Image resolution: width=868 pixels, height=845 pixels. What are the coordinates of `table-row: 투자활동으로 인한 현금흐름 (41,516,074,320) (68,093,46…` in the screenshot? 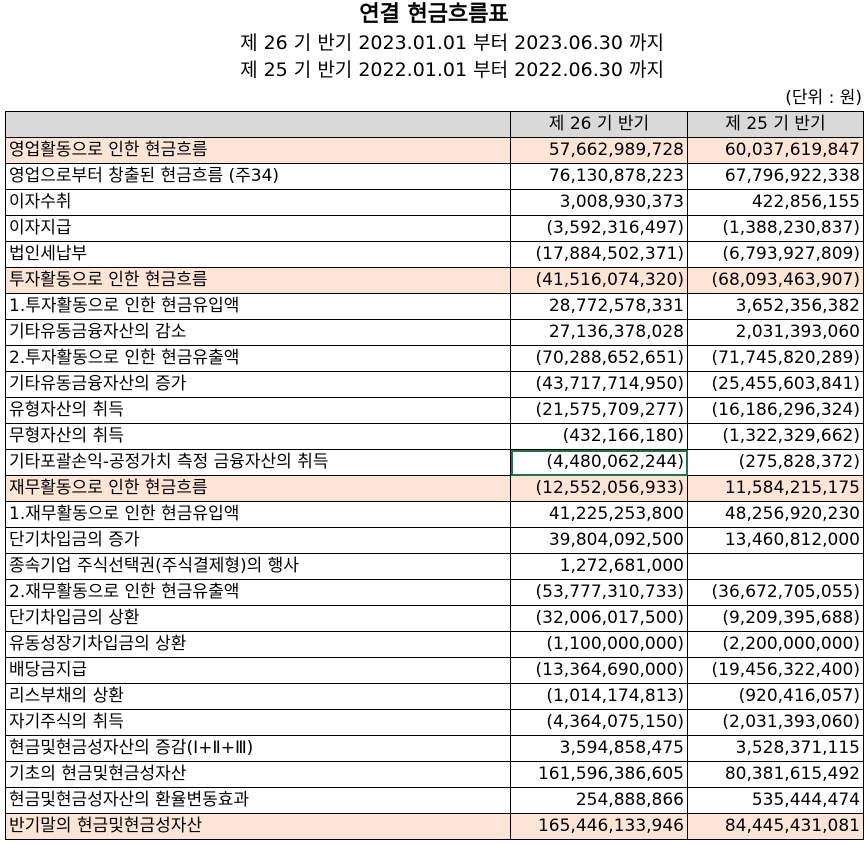 It's located at (434, 280).